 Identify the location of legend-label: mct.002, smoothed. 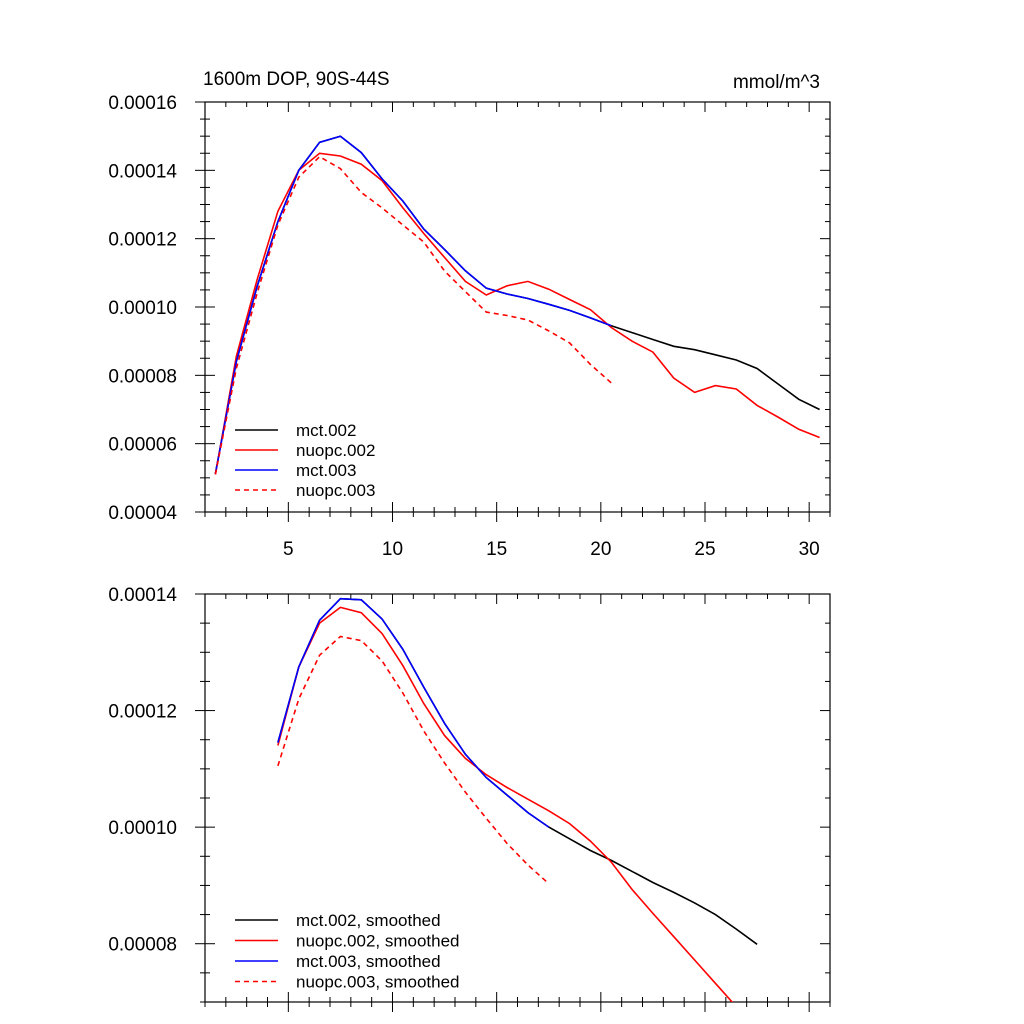
(368, 920).